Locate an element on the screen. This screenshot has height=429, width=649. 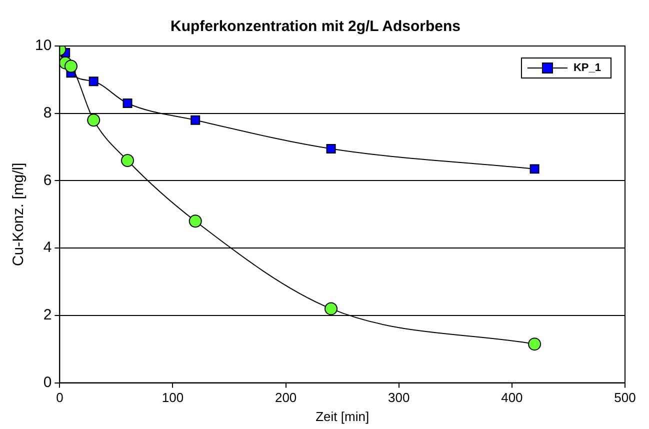
x-axis-title: Zeit [min] is located at coordinates (343, 416).